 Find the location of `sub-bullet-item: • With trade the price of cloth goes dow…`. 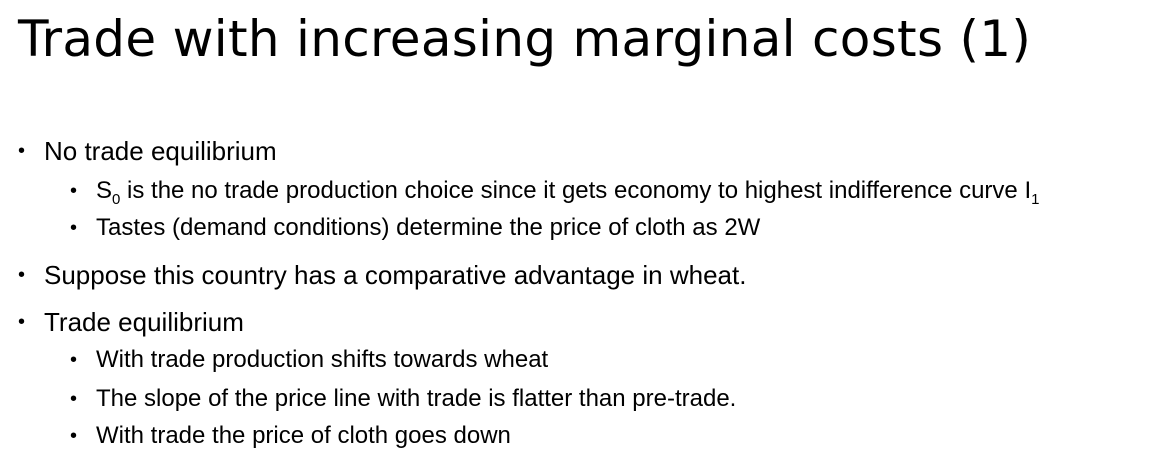

sub-bullet-item: • With trade the price of cloth goes dow… is located at coordinates (290, 436).